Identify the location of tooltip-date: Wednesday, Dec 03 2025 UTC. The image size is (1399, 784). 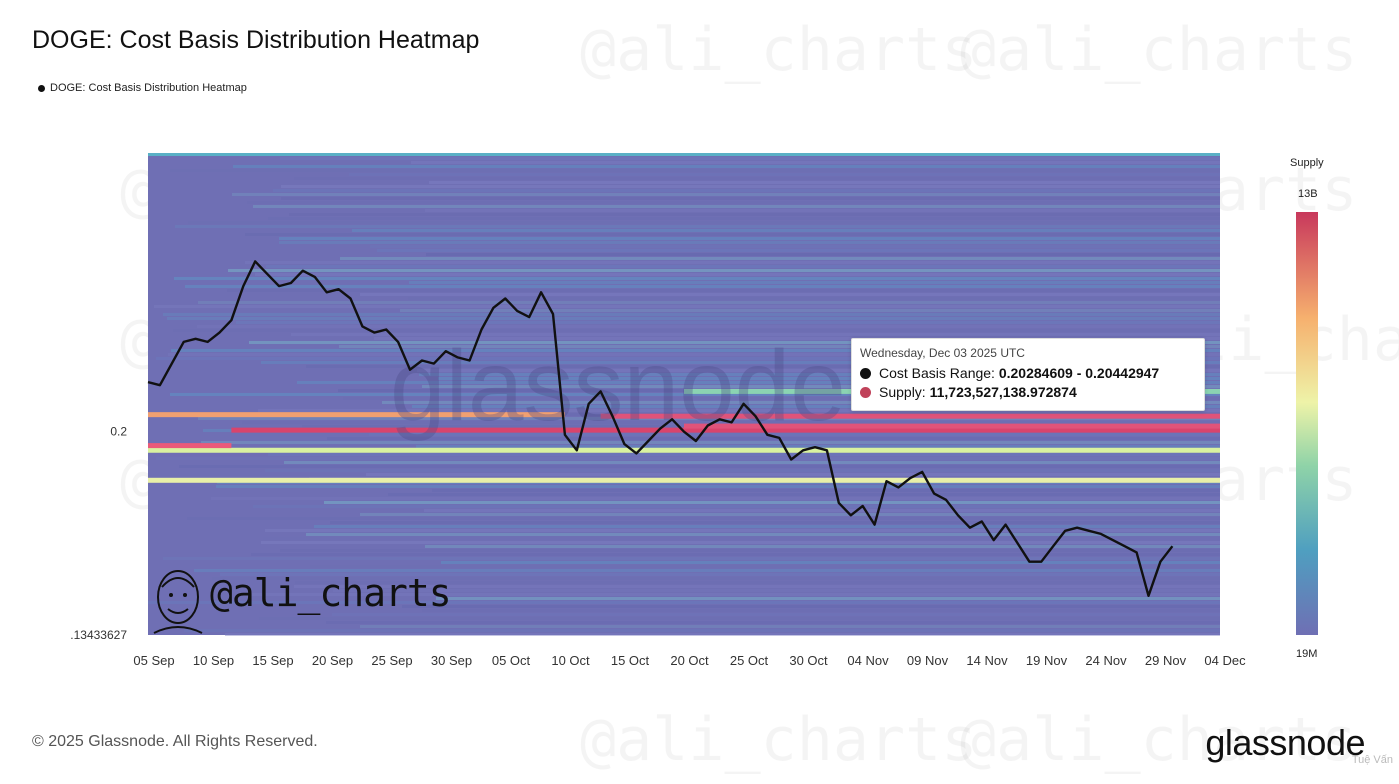
(942, 353).